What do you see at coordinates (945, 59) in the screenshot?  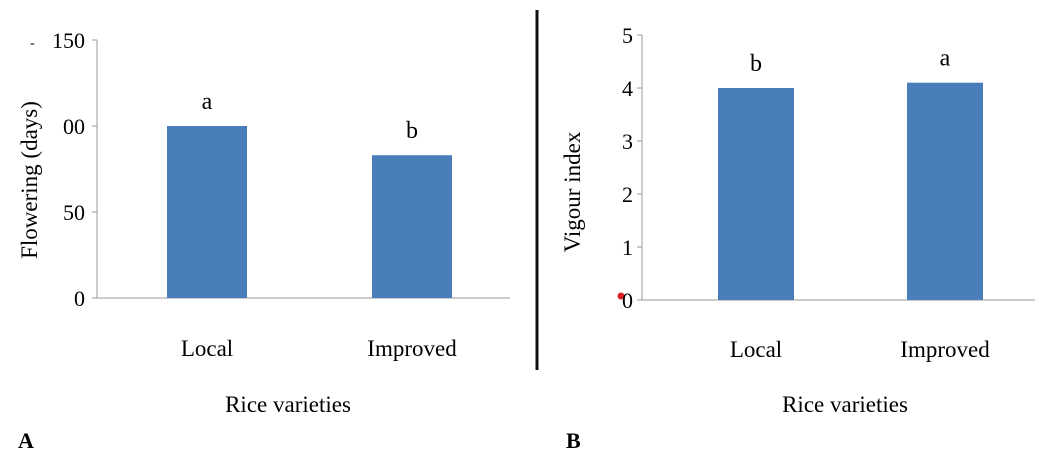 I see `panel-b-significance-letter: a` at bounding box center [945, 59].